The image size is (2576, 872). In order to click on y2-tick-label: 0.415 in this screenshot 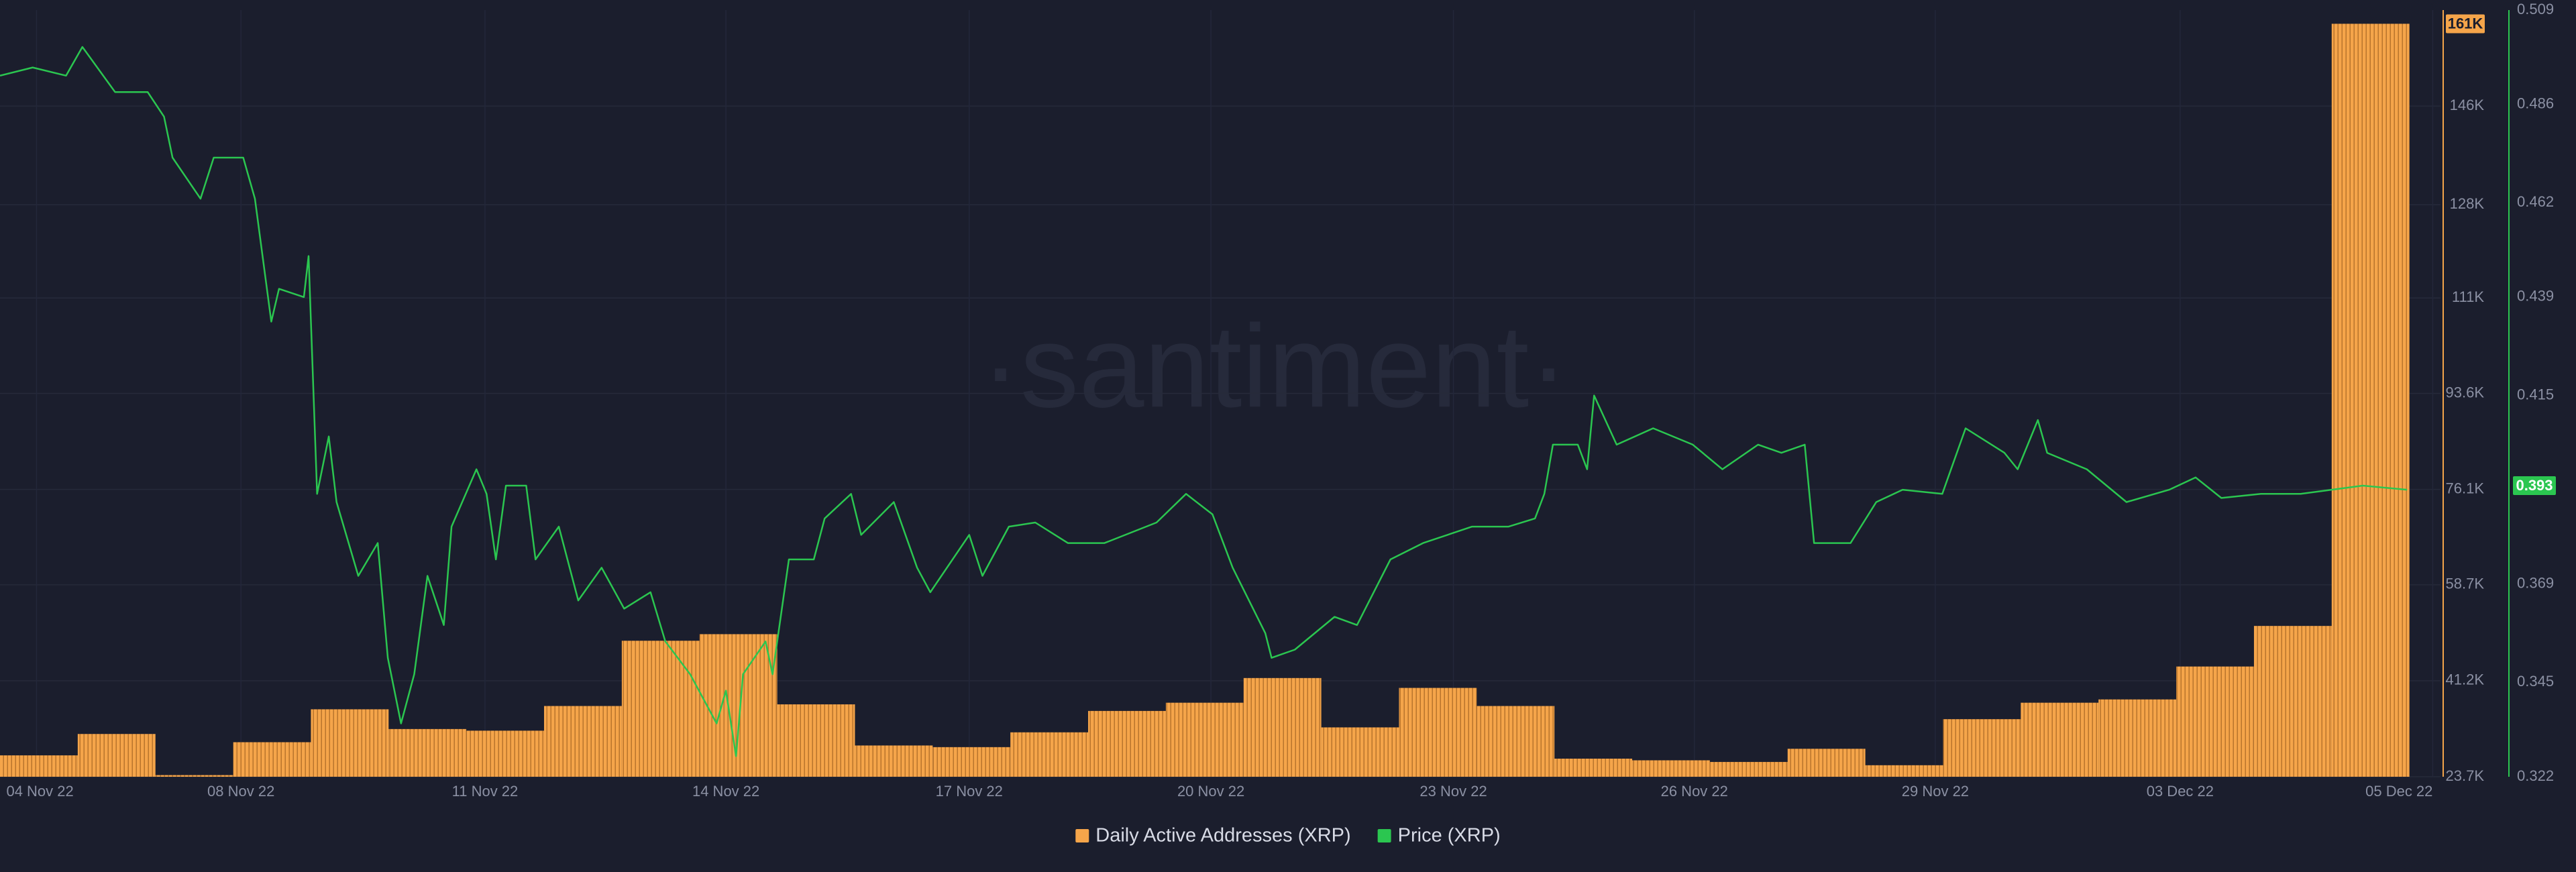, I will do `click(2535, 394)`.